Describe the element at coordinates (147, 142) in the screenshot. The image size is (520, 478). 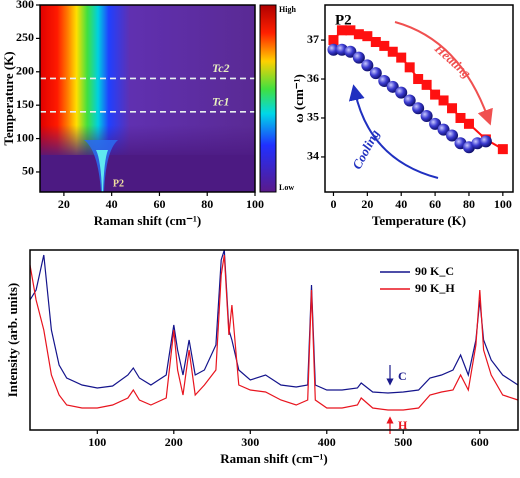
I see `heatmap-fade` at that location.